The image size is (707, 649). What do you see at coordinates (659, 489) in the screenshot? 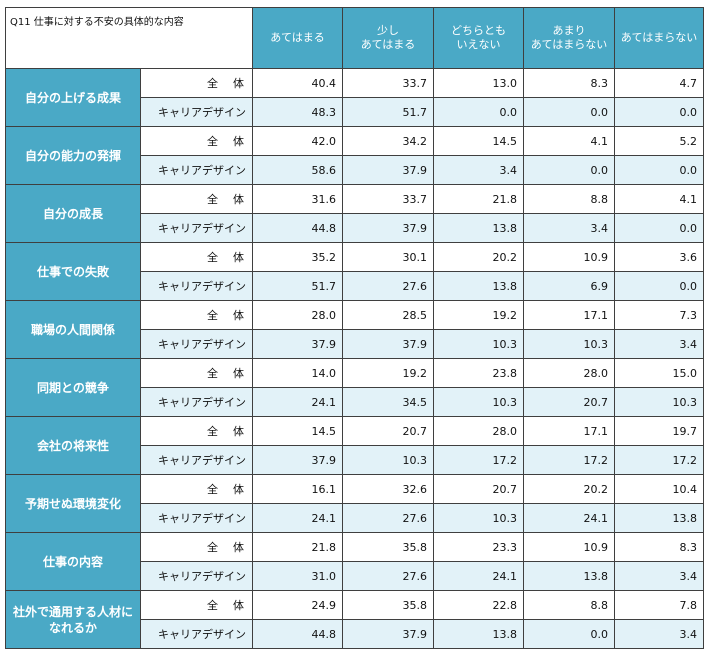
I see `value-cell: 10.4` at bounding box center [659, 489].